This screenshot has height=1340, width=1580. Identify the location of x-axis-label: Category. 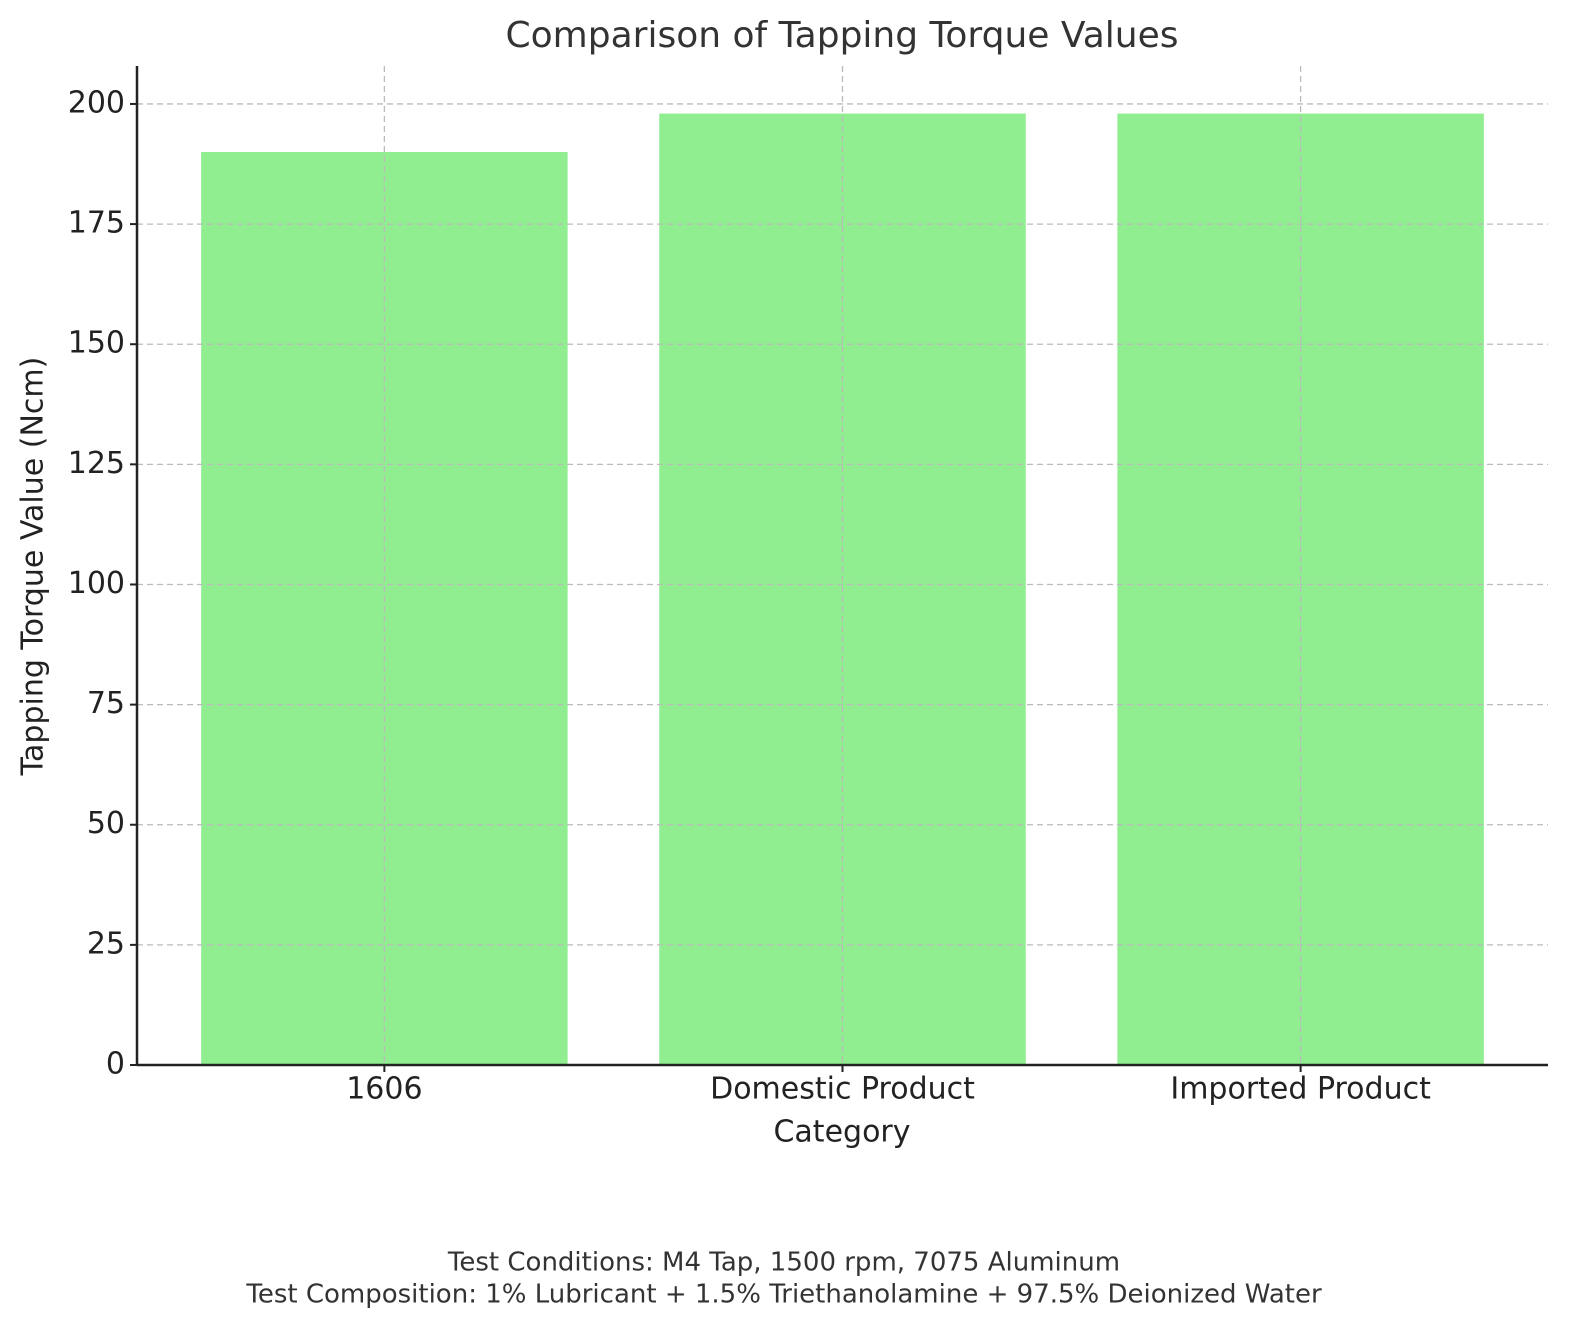
(841, 1132).